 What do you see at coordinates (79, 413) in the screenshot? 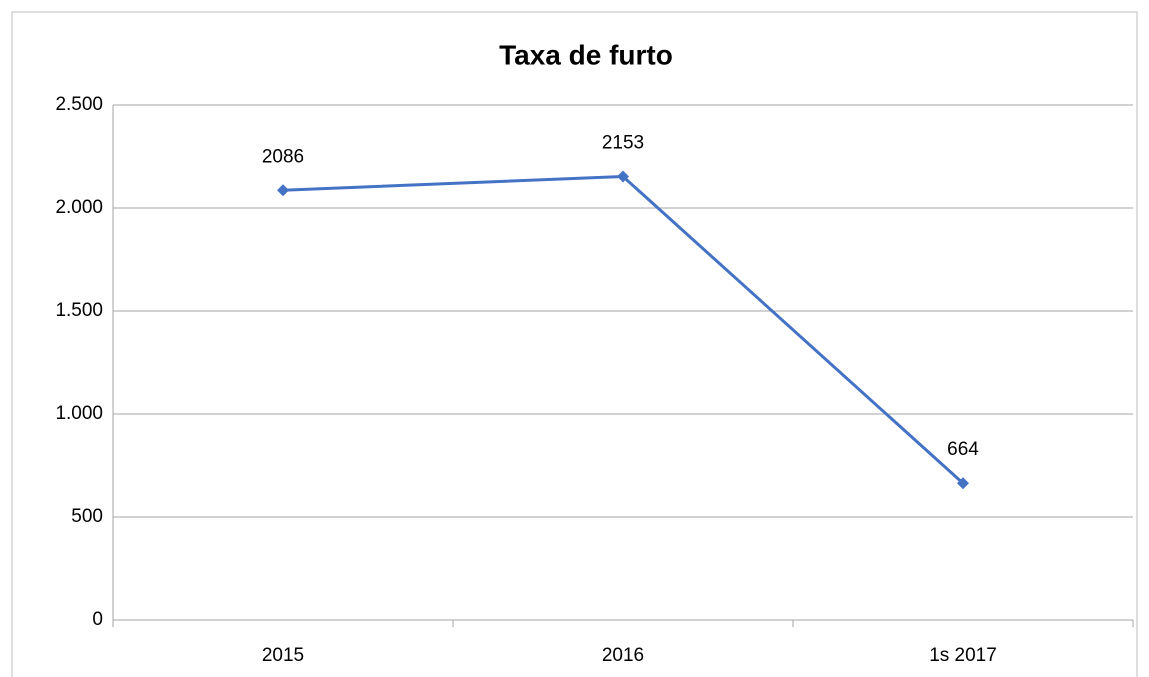
I see `y-tick-label: 1.000` at bounding box center [79, 413].